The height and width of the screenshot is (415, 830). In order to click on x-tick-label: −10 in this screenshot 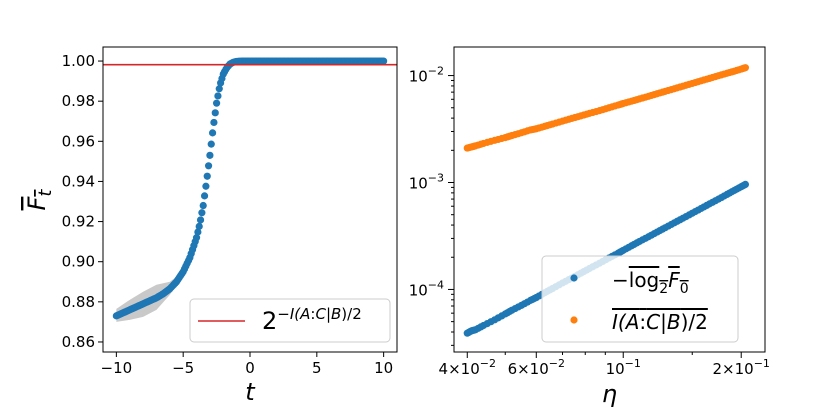, I will do `click(117, 368)`.